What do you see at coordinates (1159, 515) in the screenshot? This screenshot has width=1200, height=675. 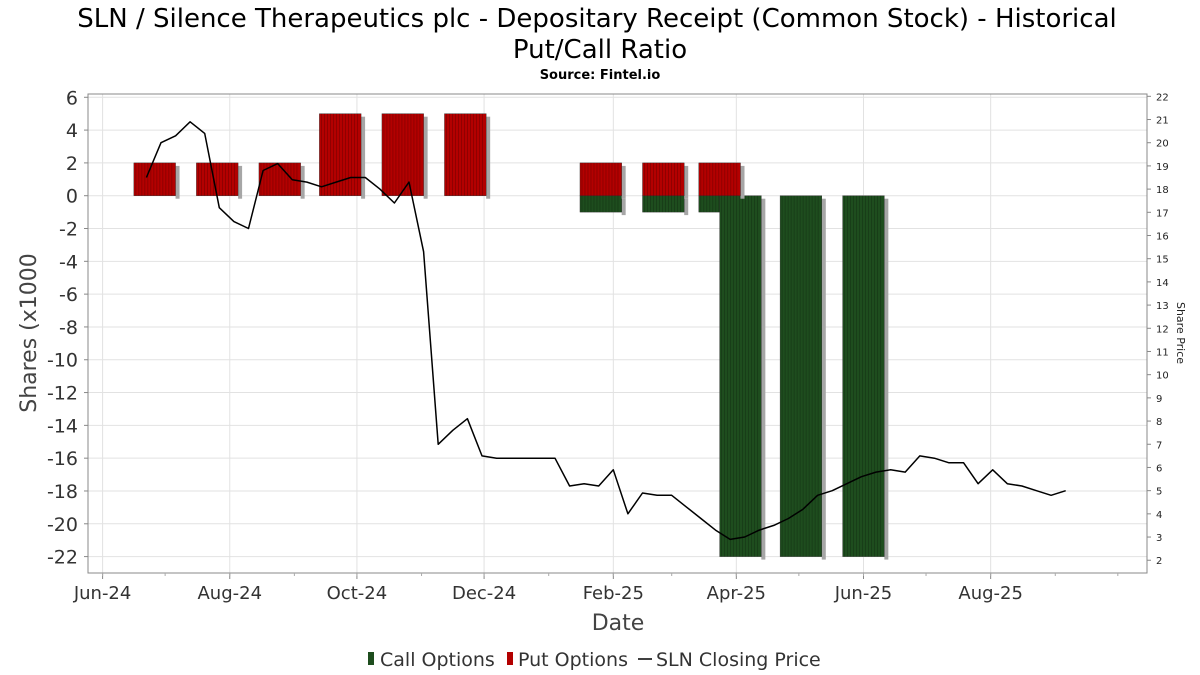 I see `y-right-tick-label: 4` at bounding box center [1159, 515].